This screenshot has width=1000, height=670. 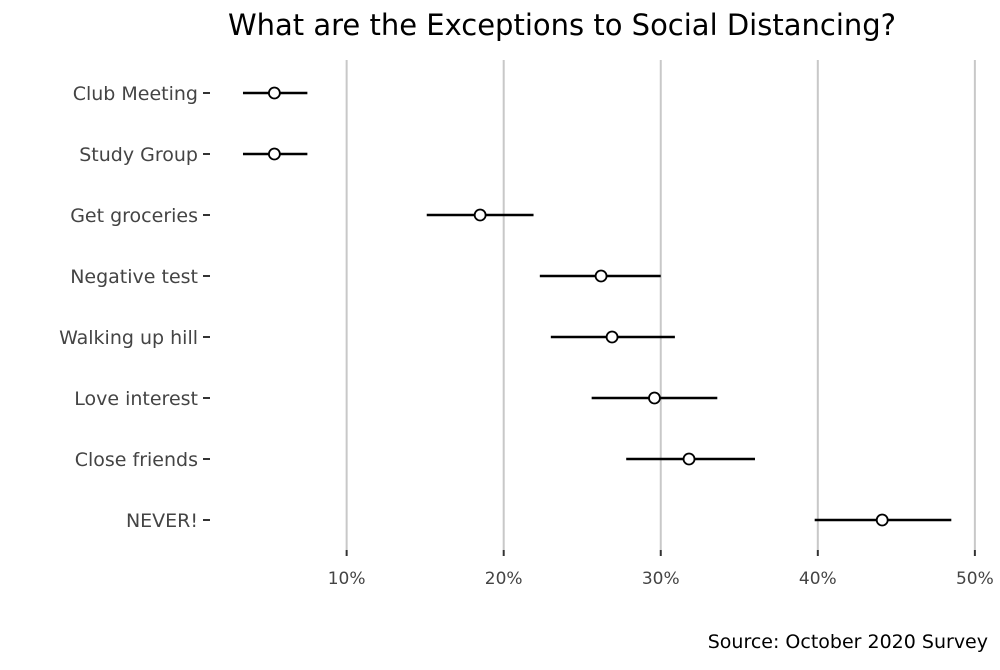 I want to click on y-tick-label: Close friends, so click(x=136, y=460).